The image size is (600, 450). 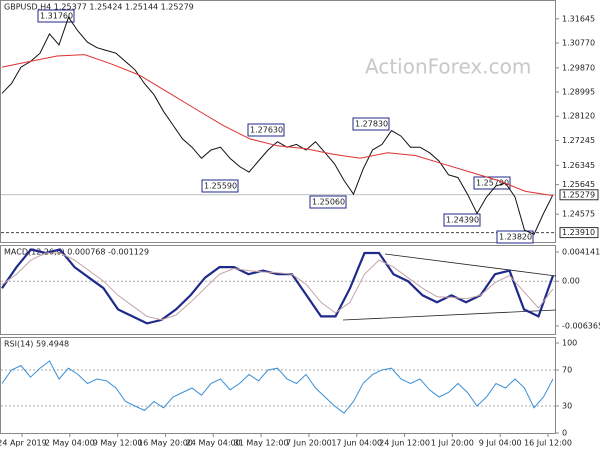 I want to click on y-tick-label: 1.28120, so click(x=578, y=116).